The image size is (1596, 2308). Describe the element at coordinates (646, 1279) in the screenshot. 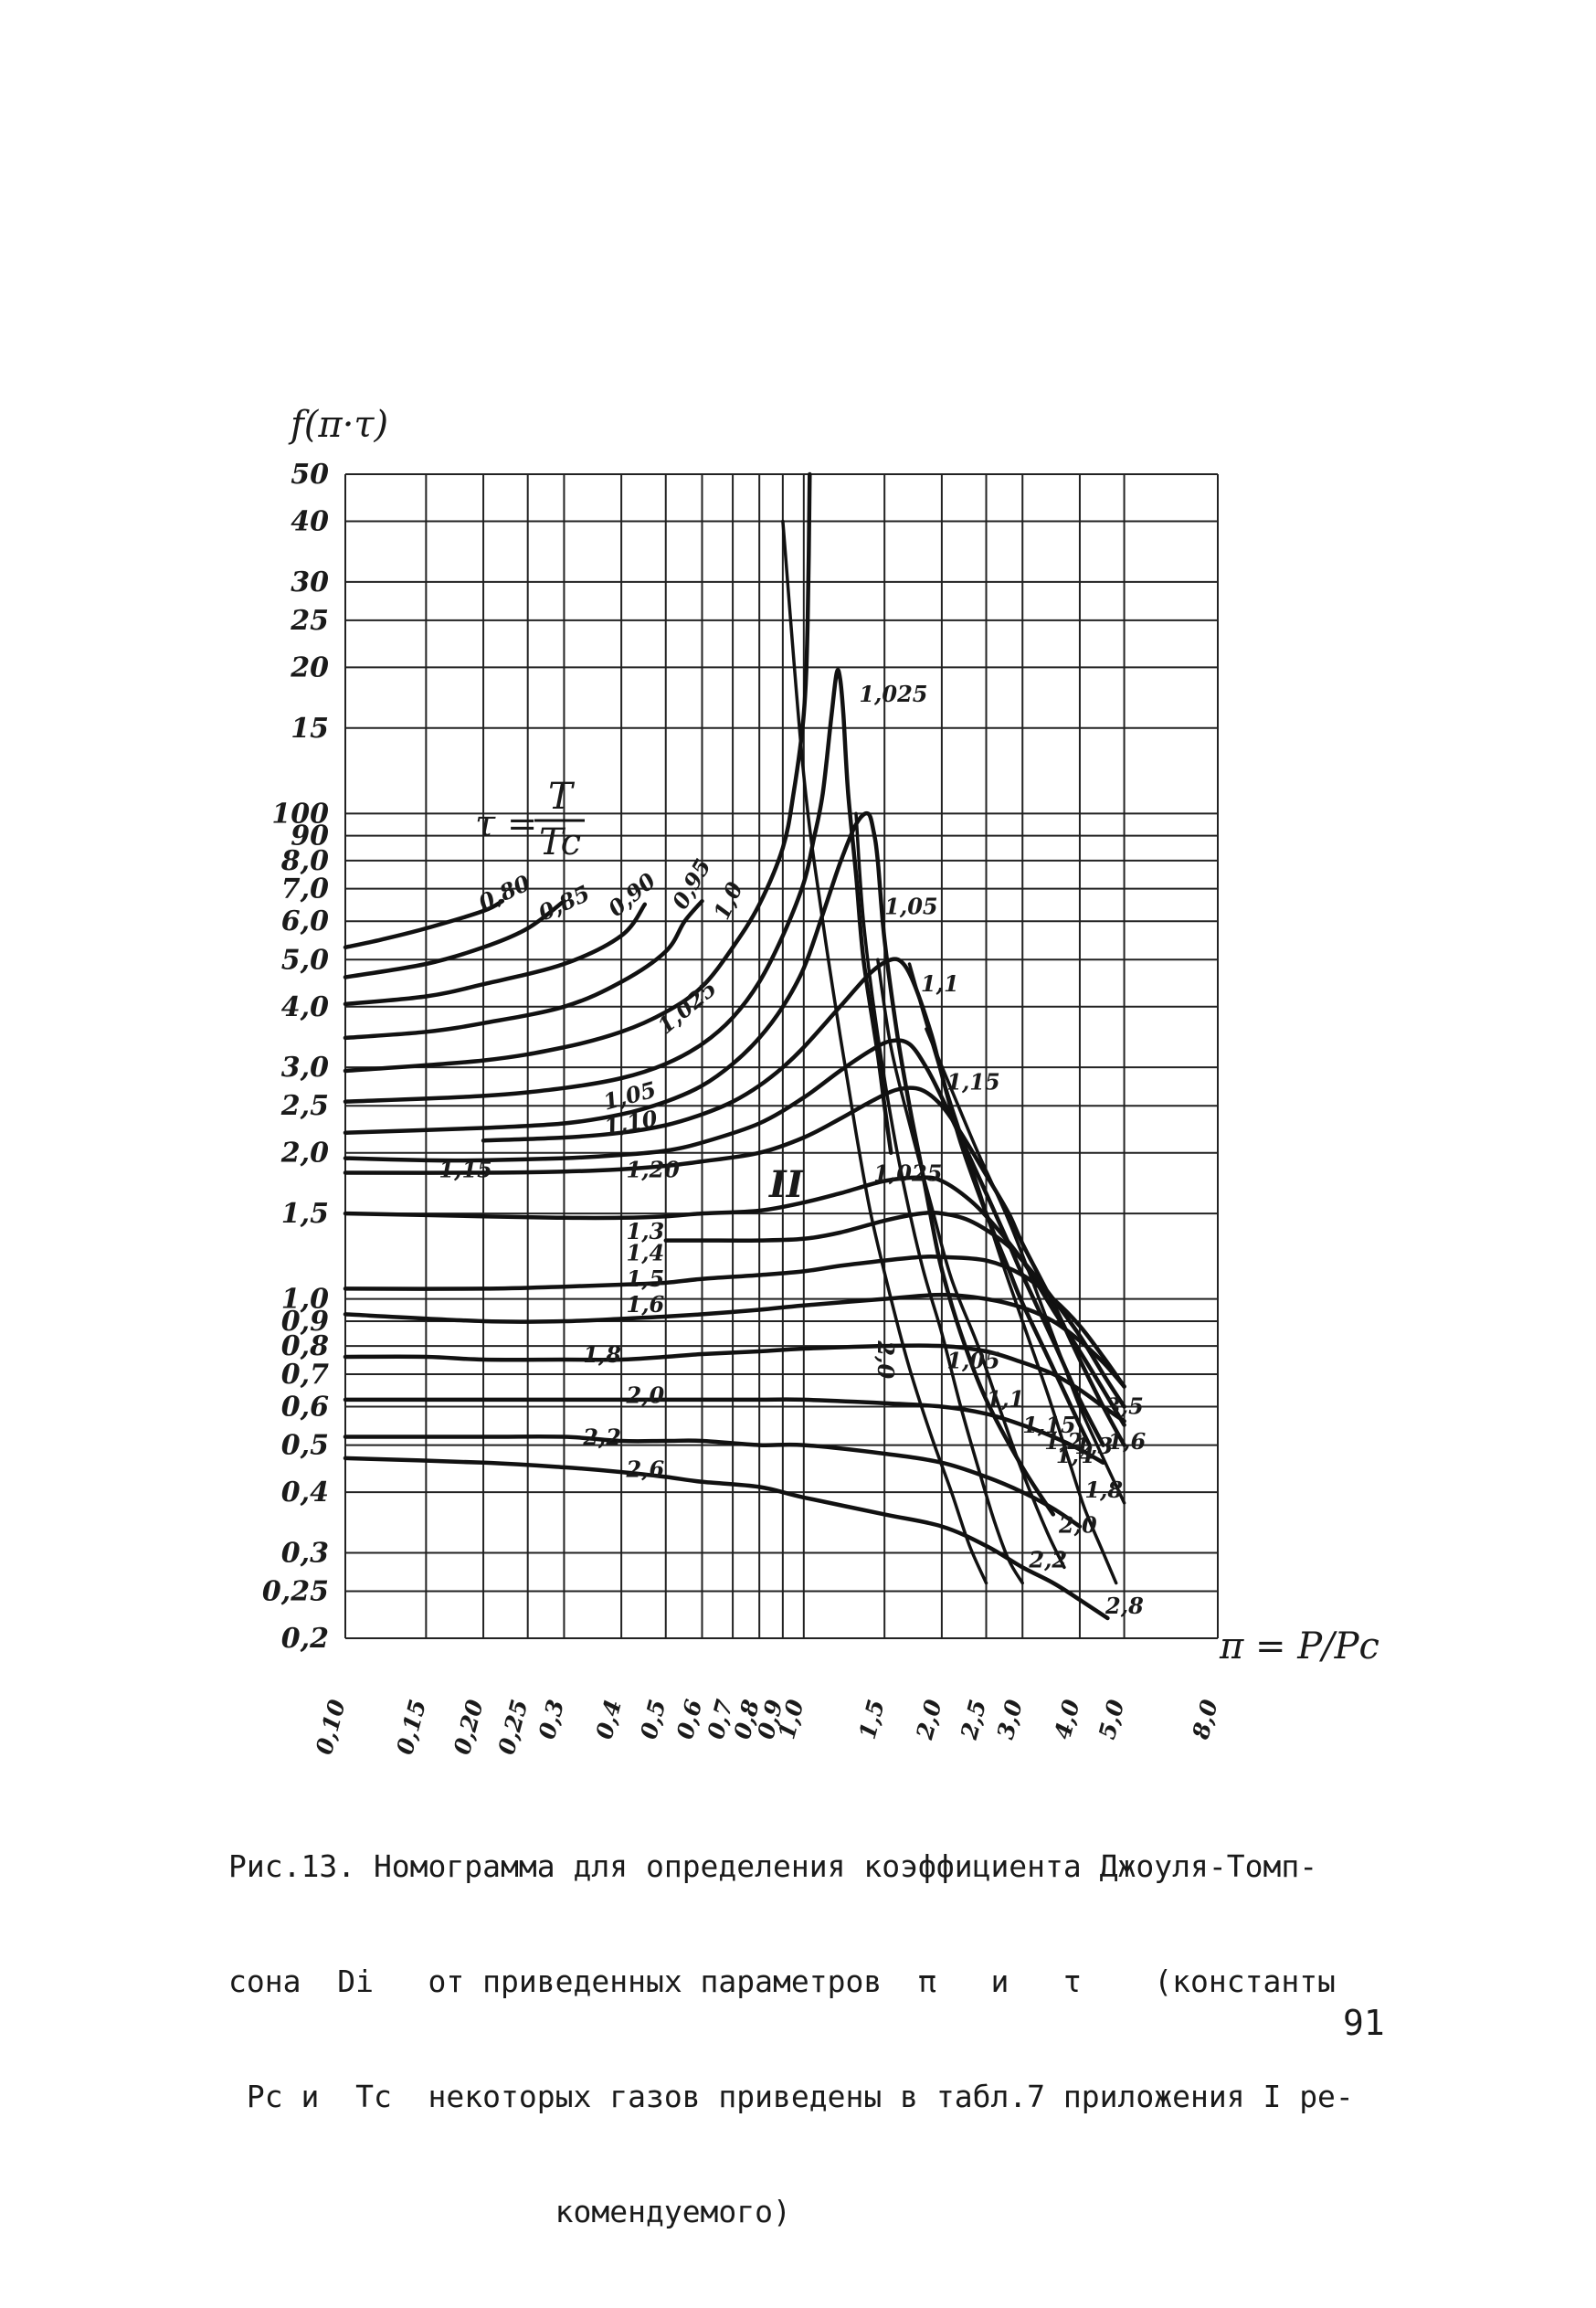

I see `tau-curve-label: 1,5` at that location.